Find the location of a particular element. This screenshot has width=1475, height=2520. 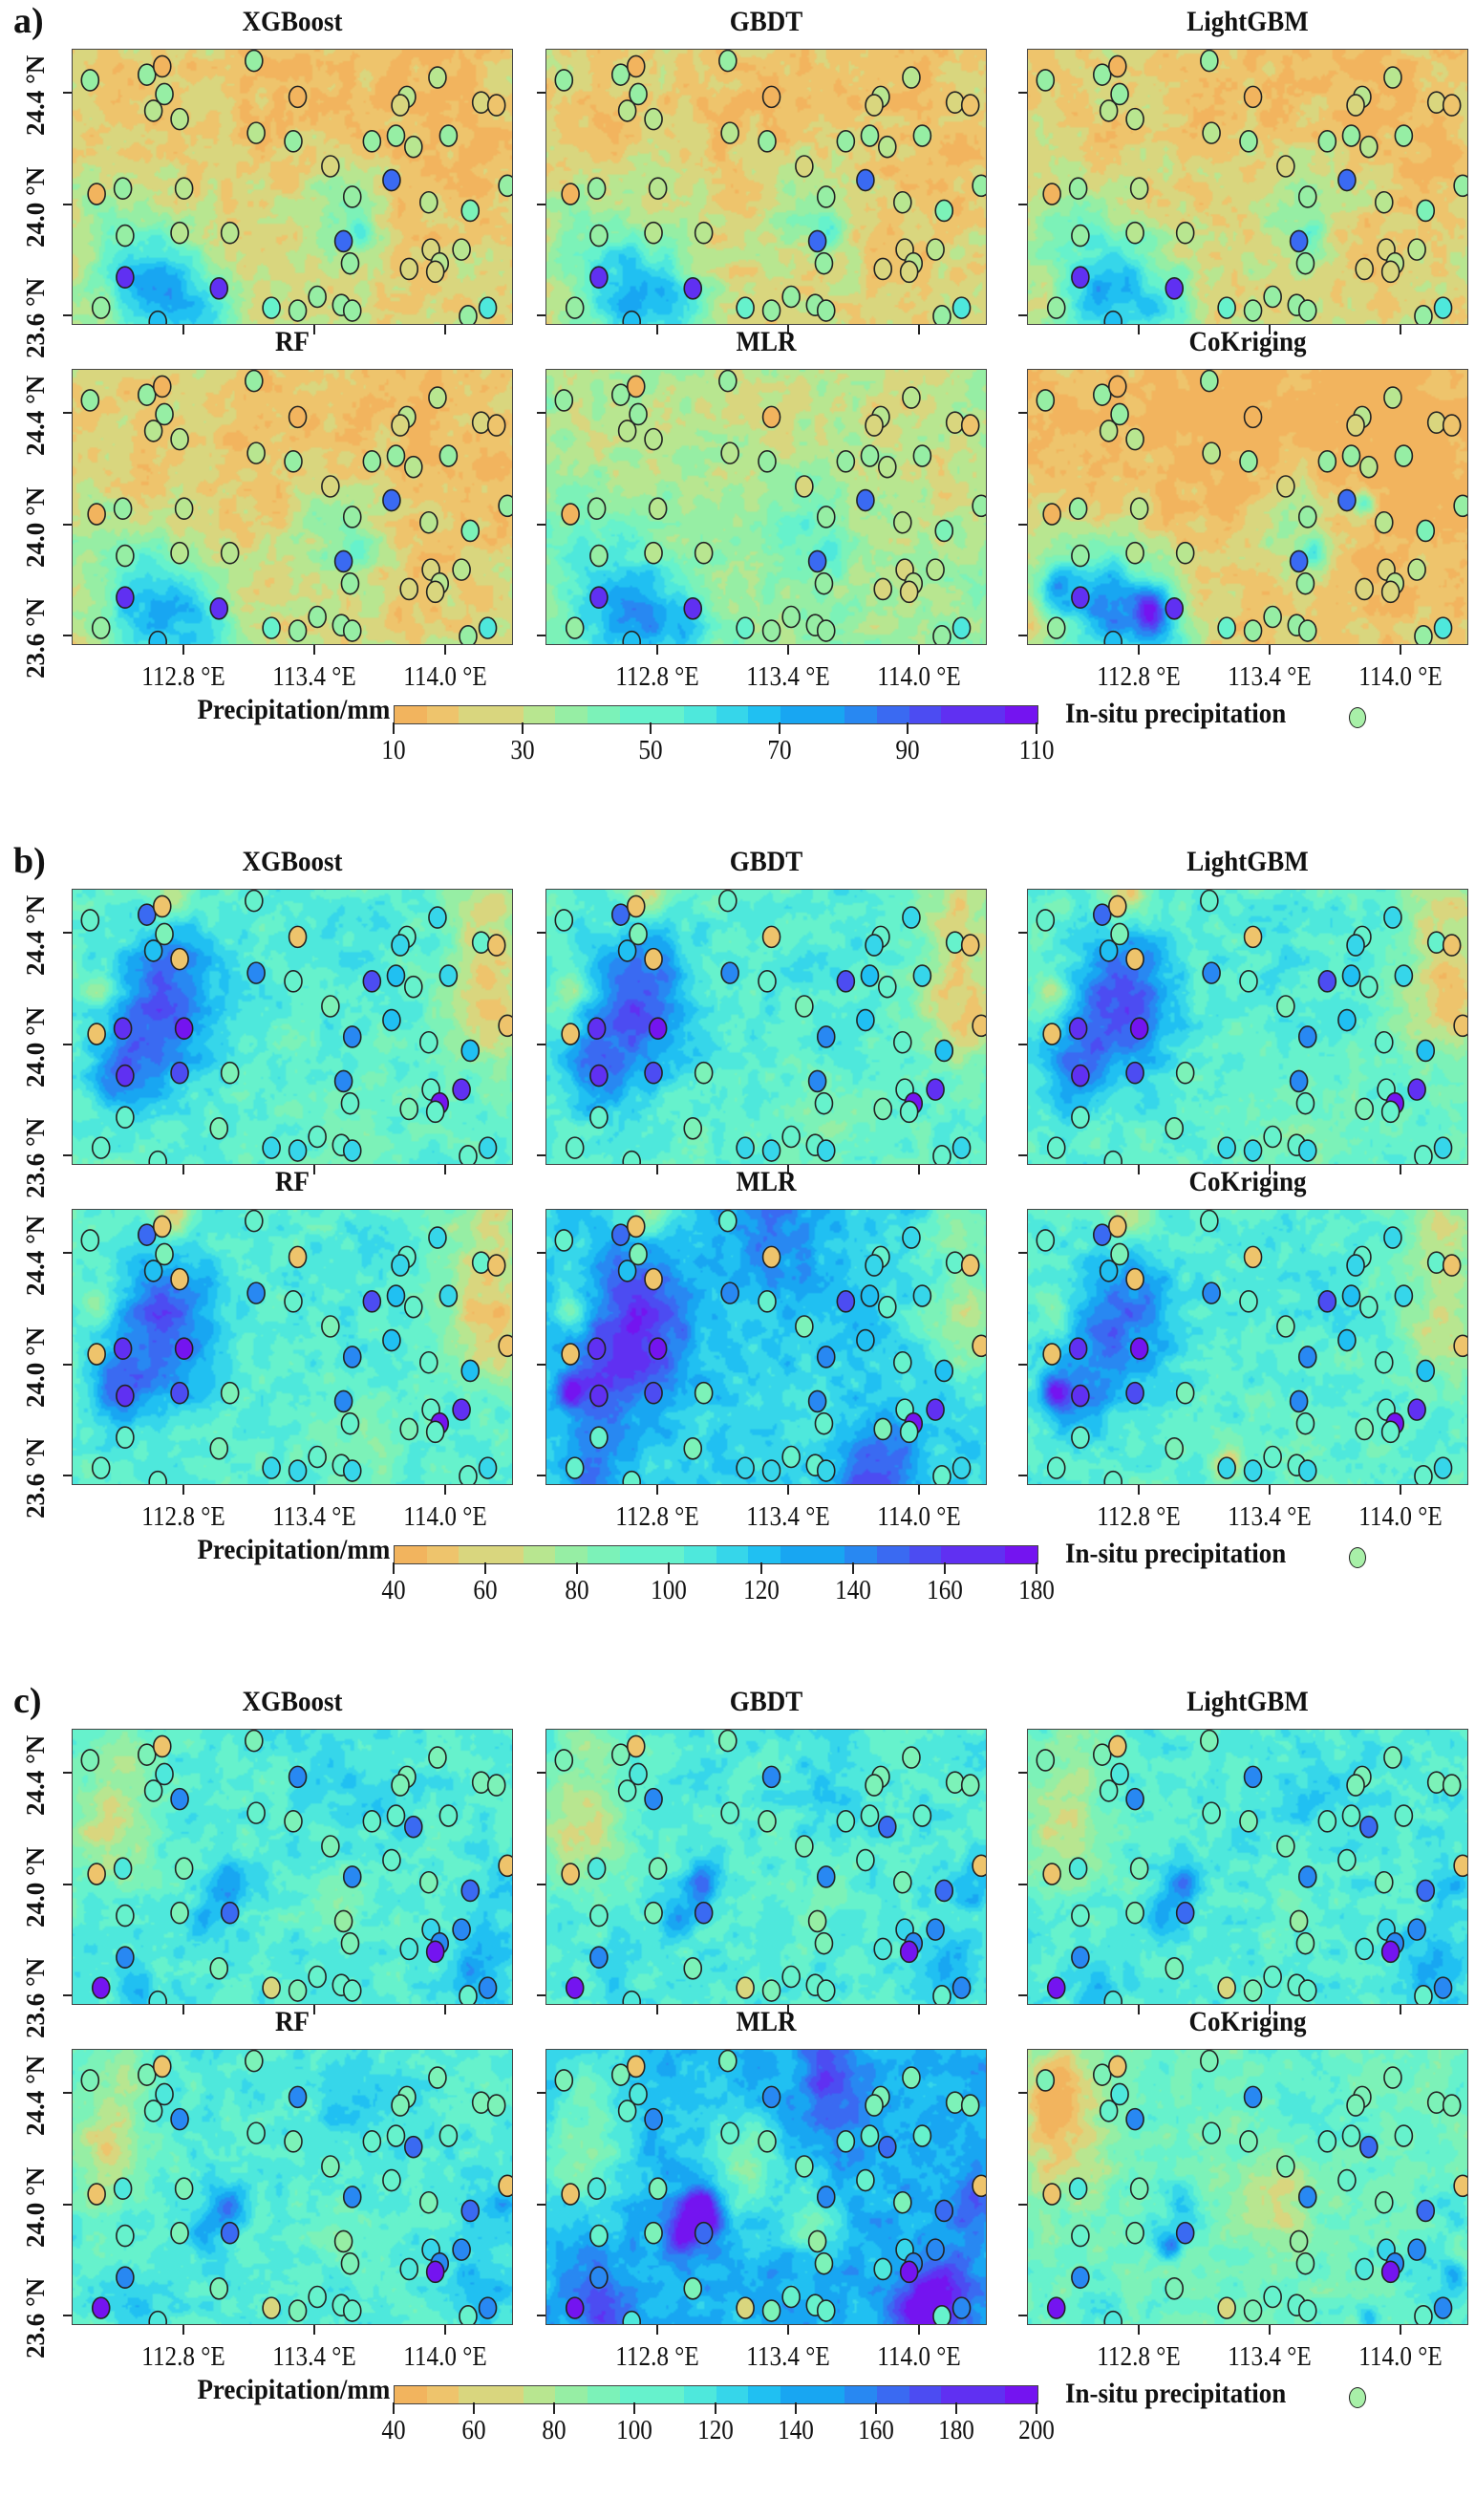

y-tick-label: 24.4 °N is located at coordinates (35, 1256).